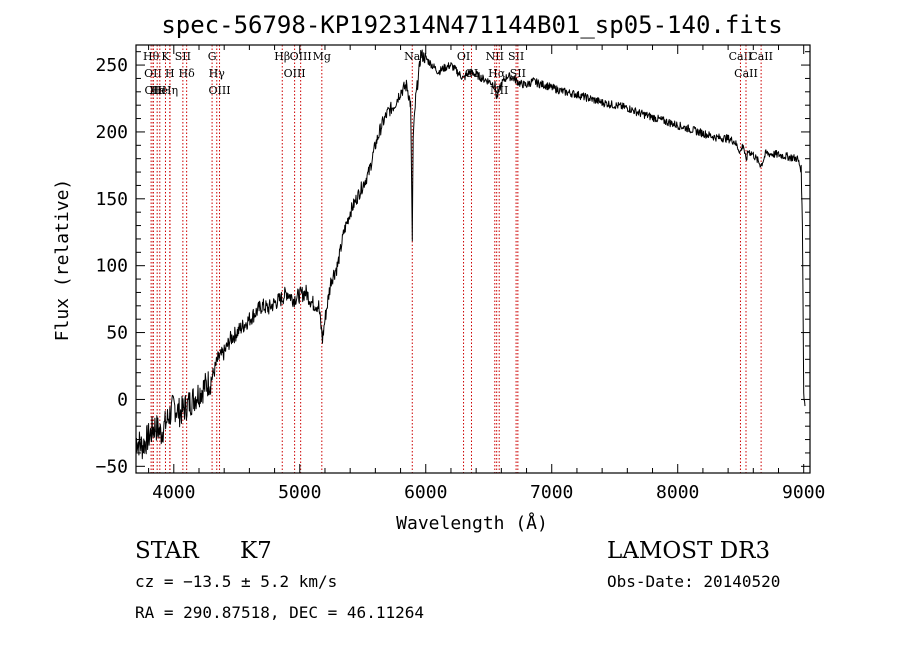 The width and height of the screenshot is (900, 649). I want to click on y-tick-label-2: 50, so click(117, 333).